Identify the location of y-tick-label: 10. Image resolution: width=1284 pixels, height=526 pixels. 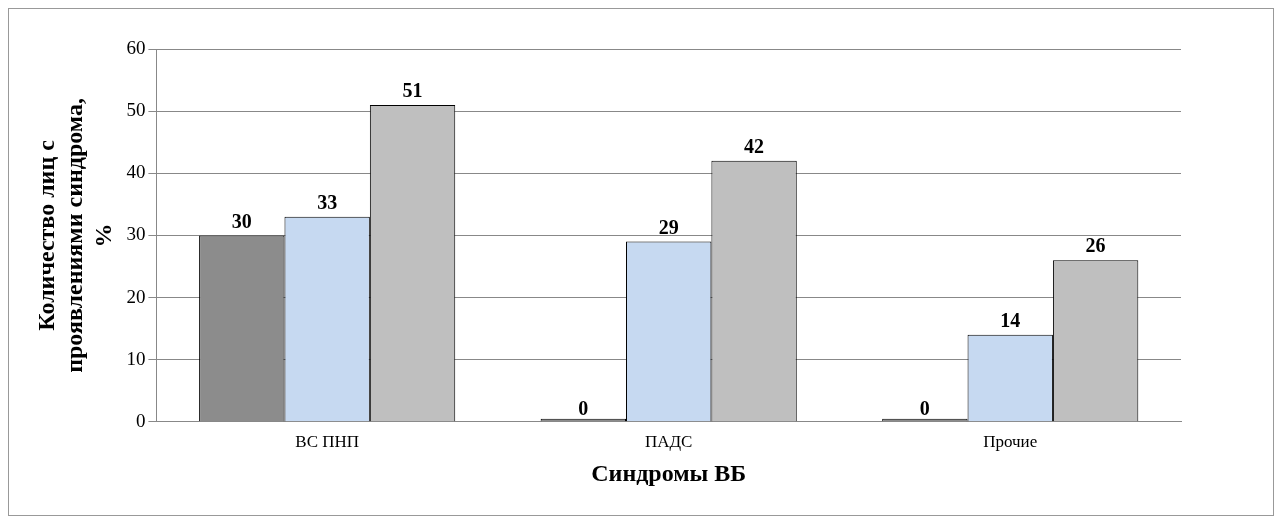
(136, 358).